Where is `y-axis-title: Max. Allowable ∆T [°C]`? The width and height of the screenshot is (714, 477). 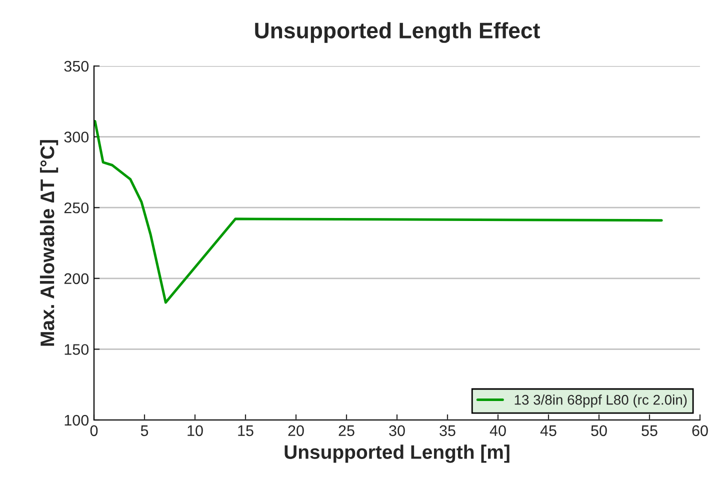 y-axis-title: Max. Allowable ∆T [°C] is located at coordinates (49, 243).